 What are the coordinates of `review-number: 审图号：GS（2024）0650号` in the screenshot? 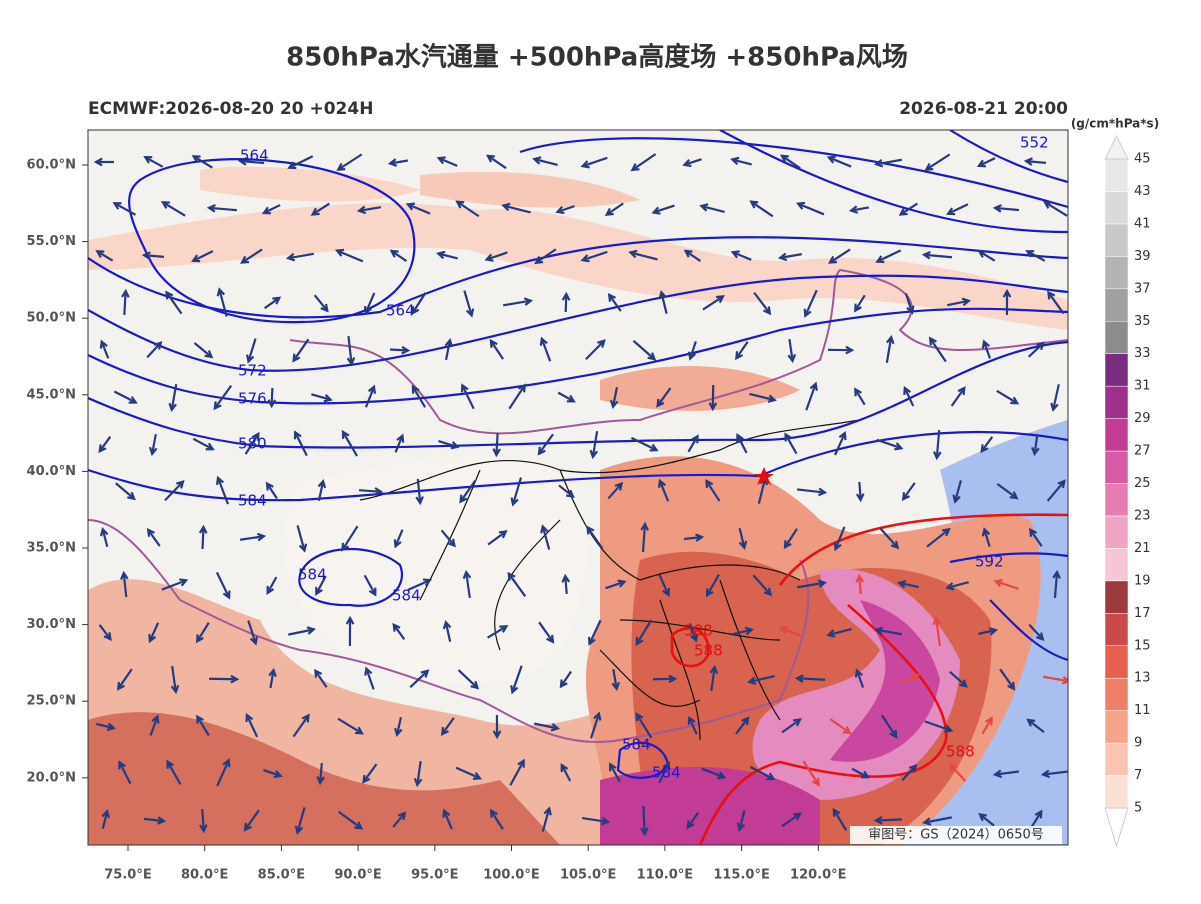 It's located at (956, 835).